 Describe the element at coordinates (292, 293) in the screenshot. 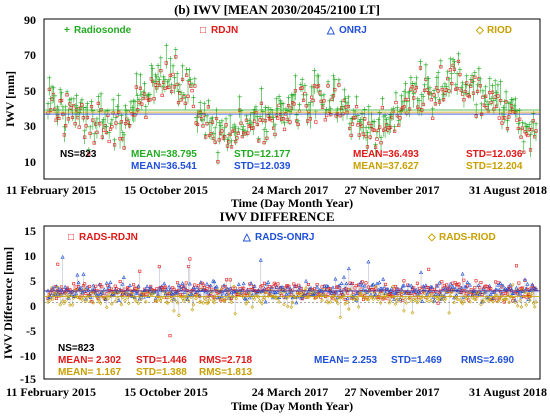

I see `bottom-mean-lines` at that location.